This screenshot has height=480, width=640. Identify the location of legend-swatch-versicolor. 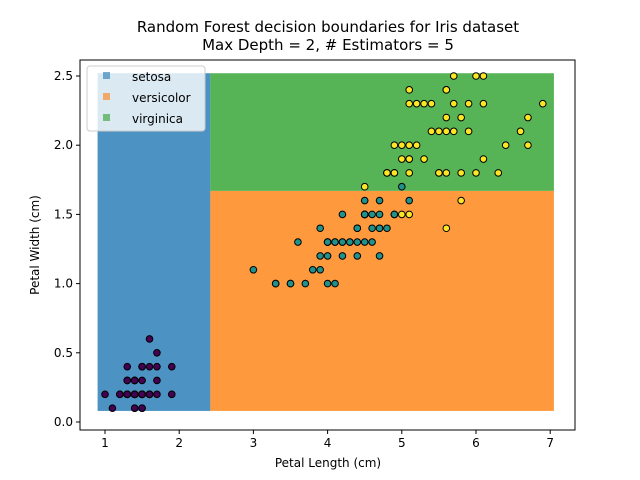
(106, 96).